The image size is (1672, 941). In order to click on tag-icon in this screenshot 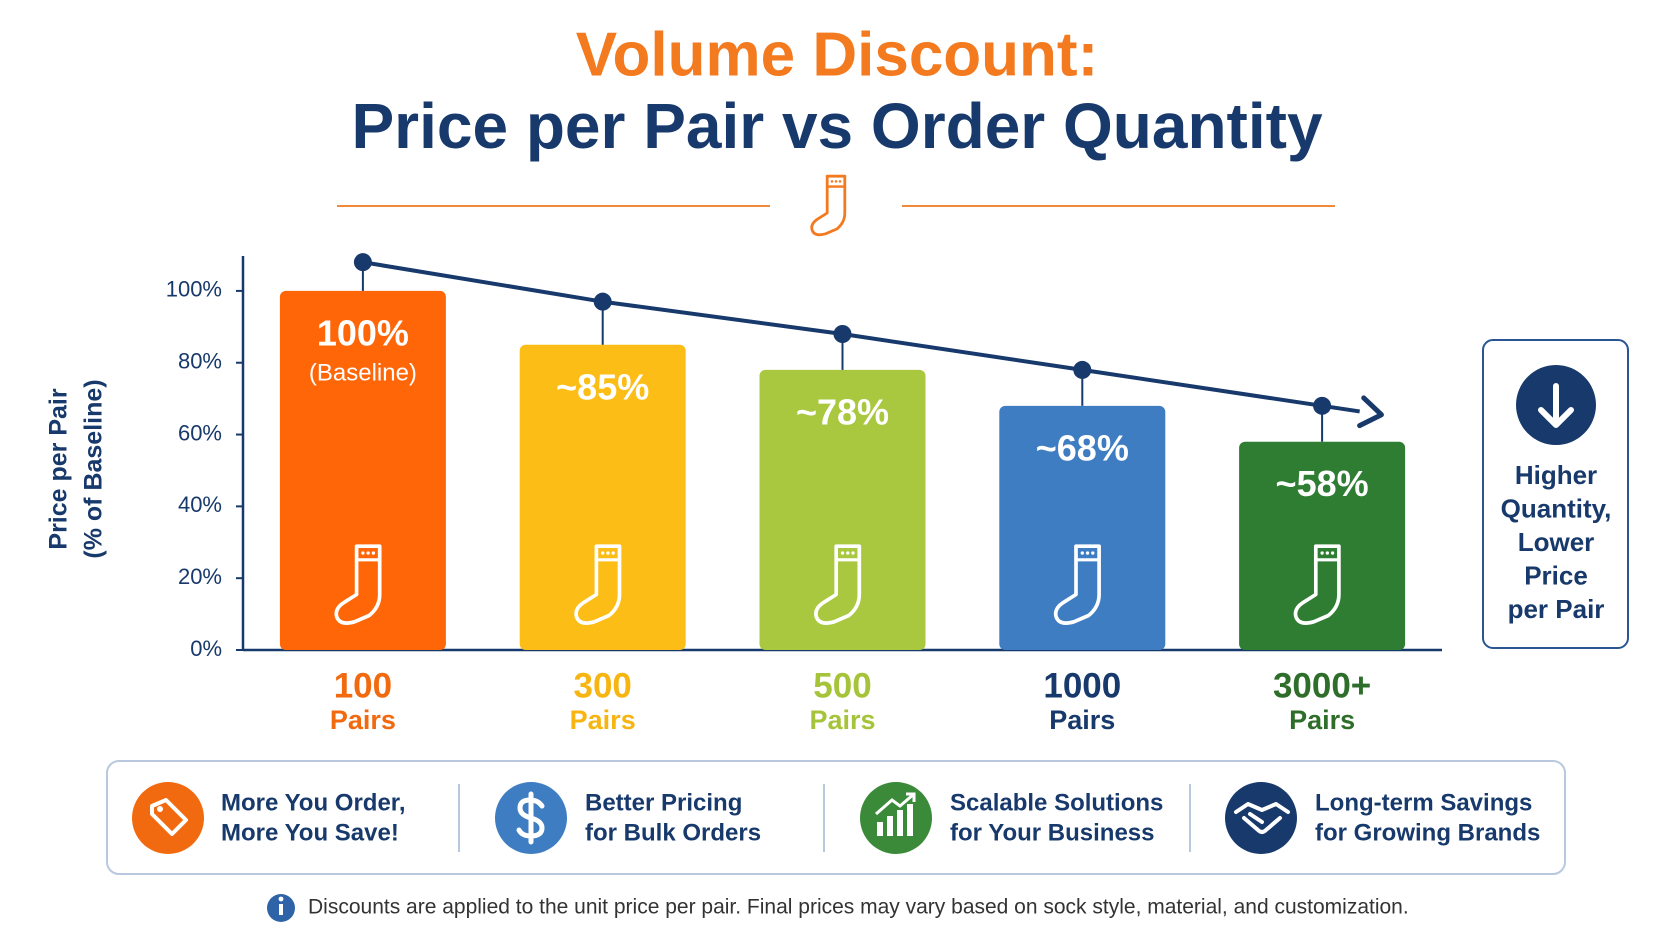, I will do `click(168, 818)`.